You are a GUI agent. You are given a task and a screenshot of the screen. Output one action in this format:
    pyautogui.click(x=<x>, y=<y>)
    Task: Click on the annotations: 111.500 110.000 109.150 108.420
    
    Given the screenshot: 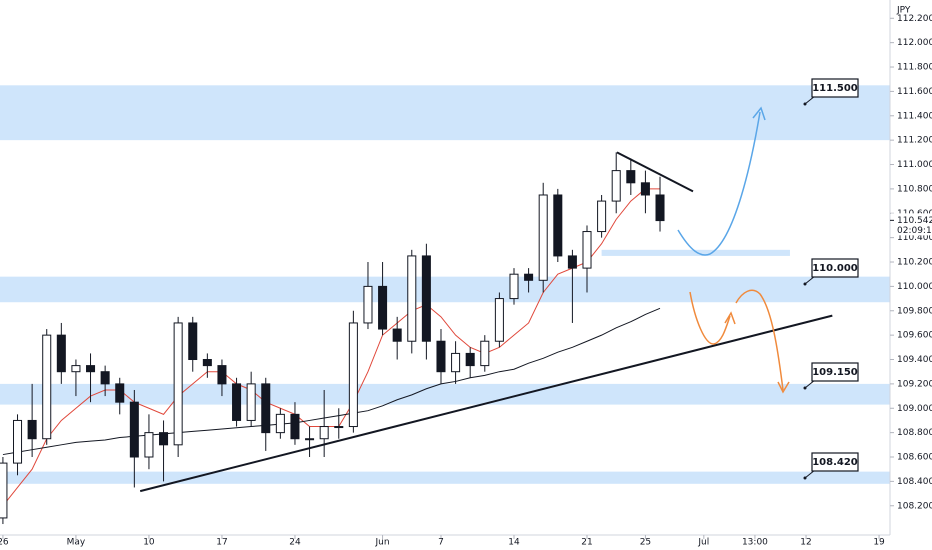 What is the action you would take?
    pyautogui.click(x=831, y=279)
    